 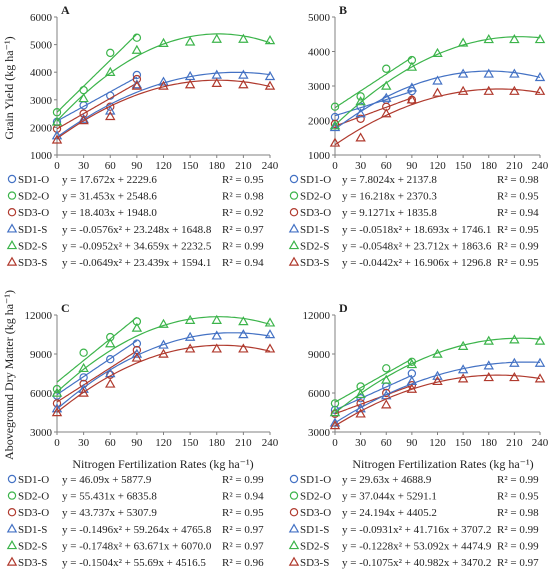 I want to click on panel-c-point-sd2-o, so click(x=110, y=337).